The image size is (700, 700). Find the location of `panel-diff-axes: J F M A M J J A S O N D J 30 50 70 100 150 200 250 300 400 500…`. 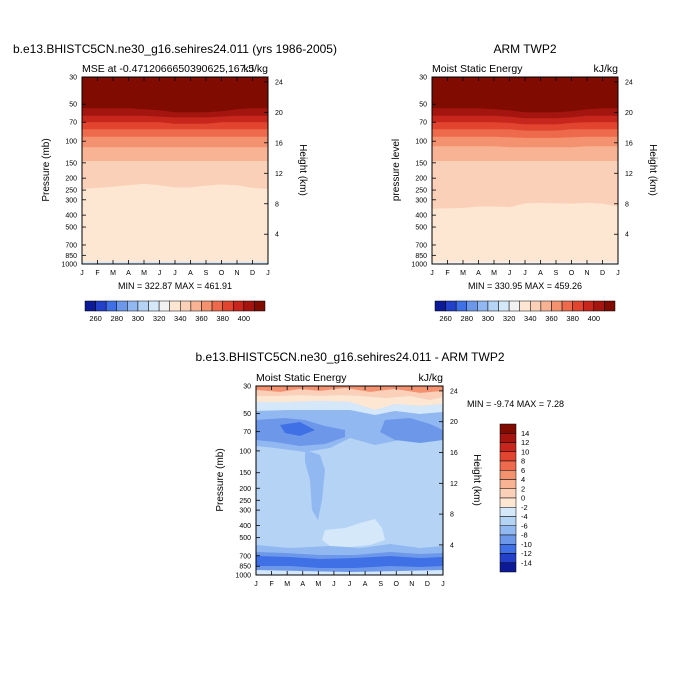

panel-diff-axes: J F M A M J J A S O N D J 30 50 70 100 150 200 250 300 400 500… is located at coordinates (346, 486).